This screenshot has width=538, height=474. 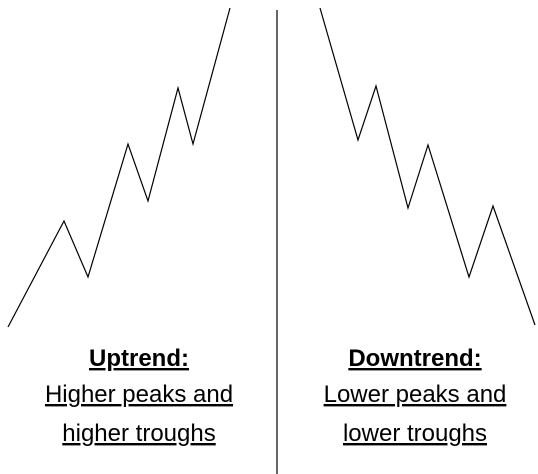 What do you see at coordinates (415, 394) in the screenshot?
I see `panel-line: Lower peaks and` at bounding box center [415, 394].